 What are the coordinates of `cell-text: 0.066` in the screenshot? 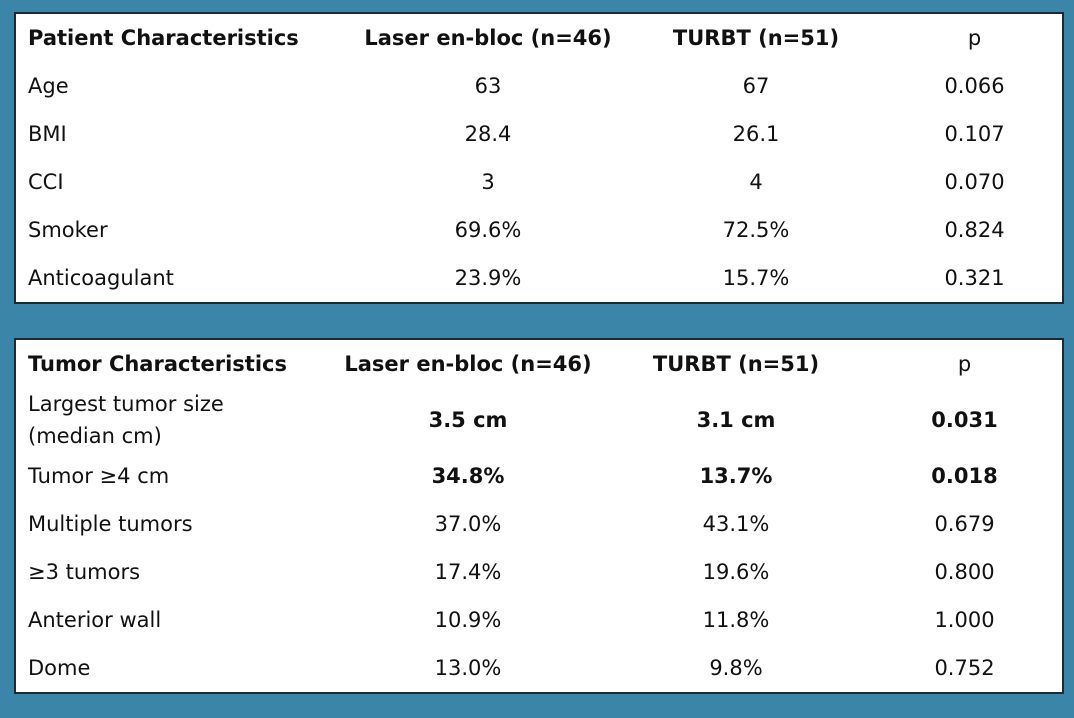 It's located at (974, 86).